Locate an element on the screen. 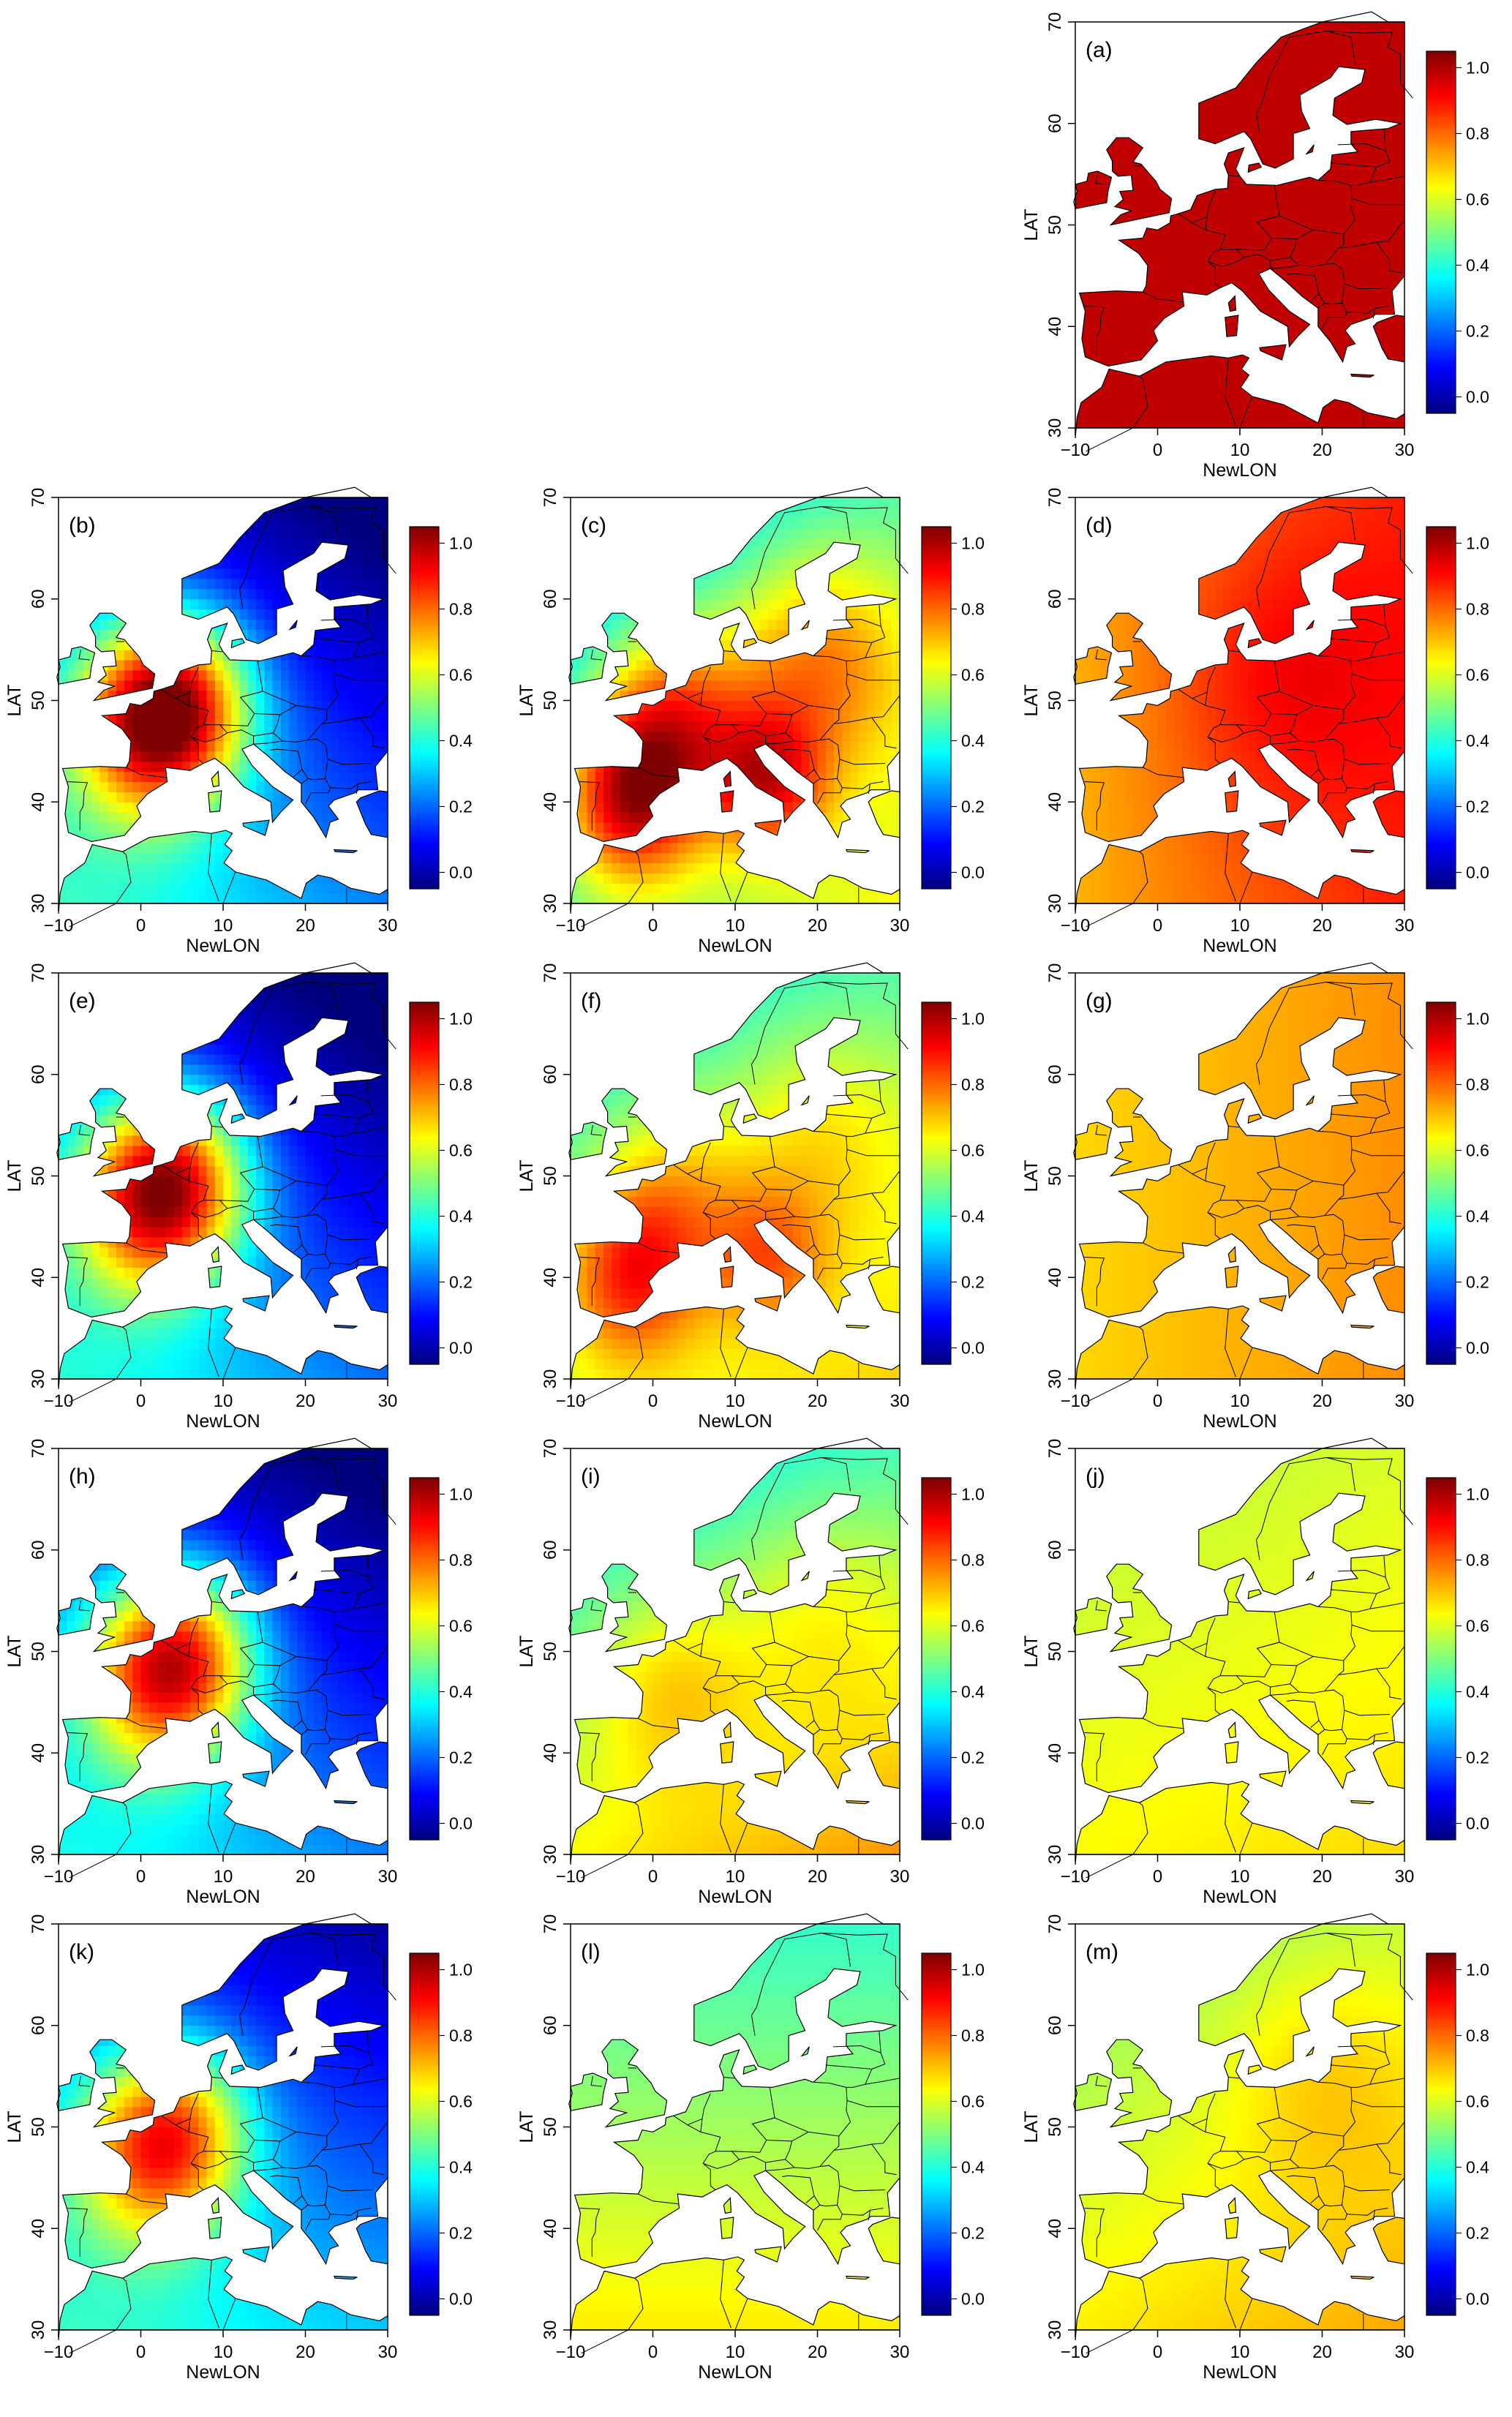 This screenshot has height=2417, width=1512. panel-h-colorbar-tick-label: 0.2 is located at coordinates (461, 1757).